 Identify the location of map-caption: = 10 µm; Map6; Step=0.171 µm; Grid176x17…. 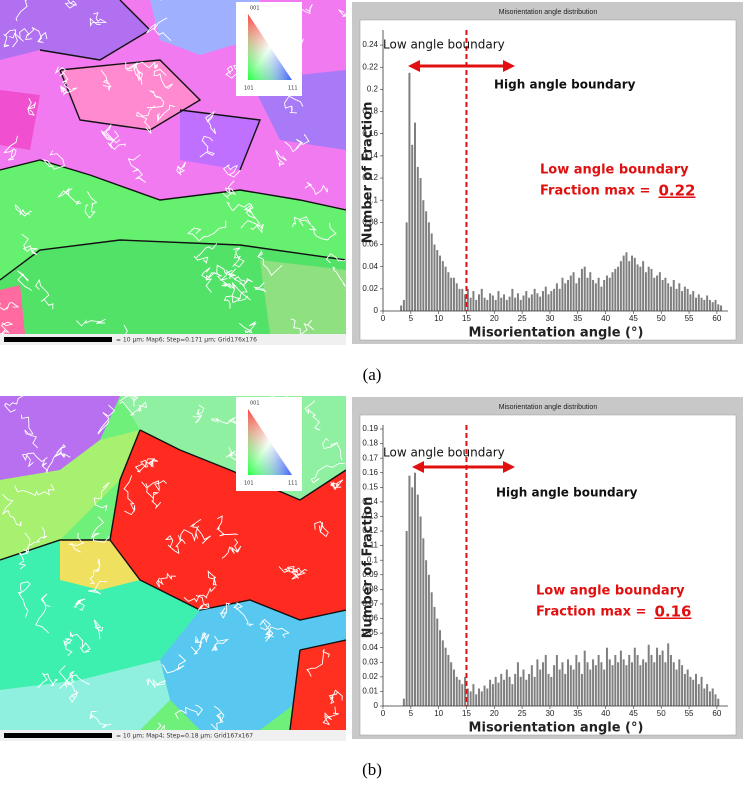
(186, 340).